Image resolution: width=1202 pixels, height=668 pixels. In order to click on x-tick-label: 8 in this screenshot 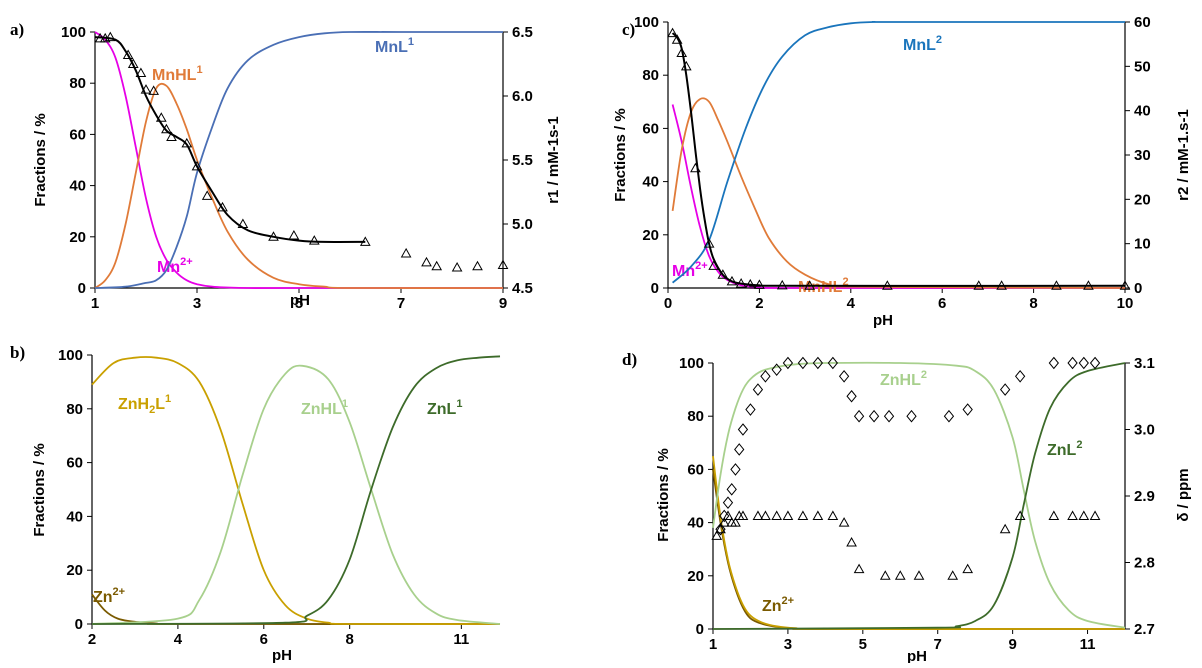, I will do `click(350, 639)`.